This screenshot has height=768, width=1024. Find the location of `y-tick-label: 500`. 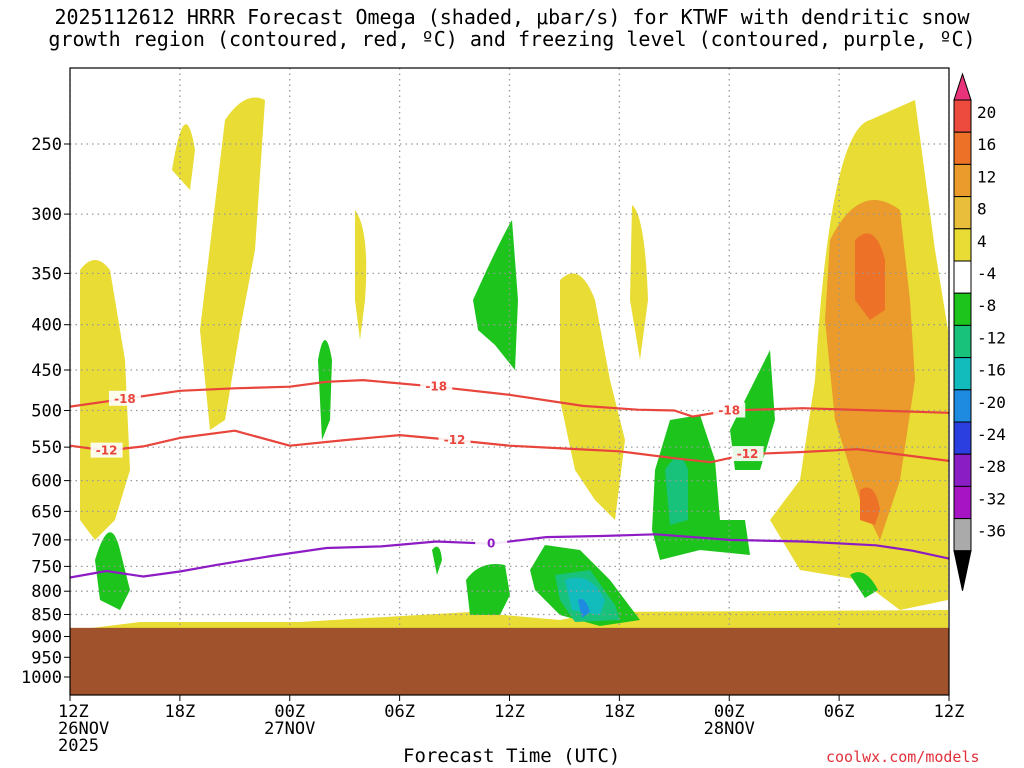

y-tick-label: 500 is located at coordinates (46, 412).